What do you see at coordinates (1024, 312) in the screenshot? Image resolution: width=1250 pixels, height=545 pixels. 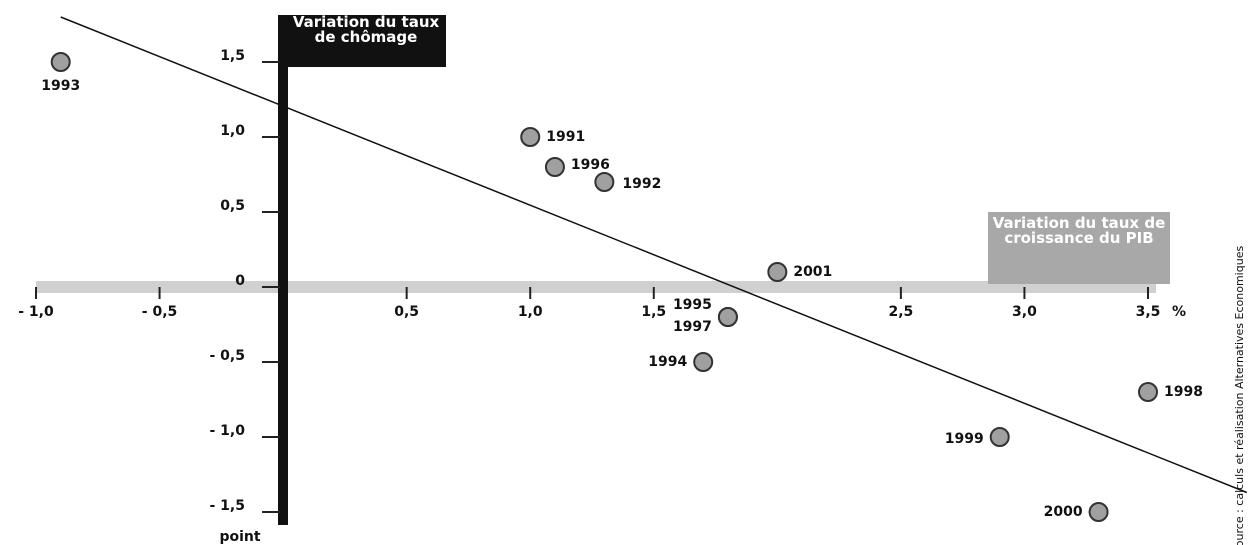 I see `x-tick-label: 3,0` at bounding box center [1024, 312].